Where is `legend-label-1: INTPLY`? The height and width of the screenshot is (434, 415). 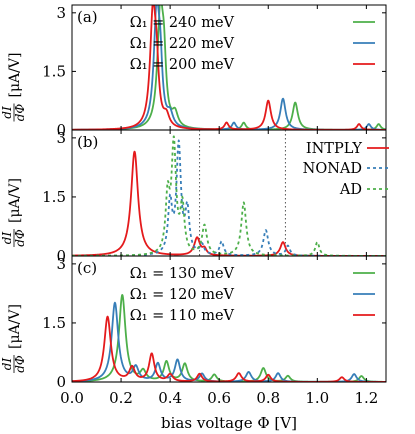 legend-label-1: INTPLY is located at coordinates (334, 149).